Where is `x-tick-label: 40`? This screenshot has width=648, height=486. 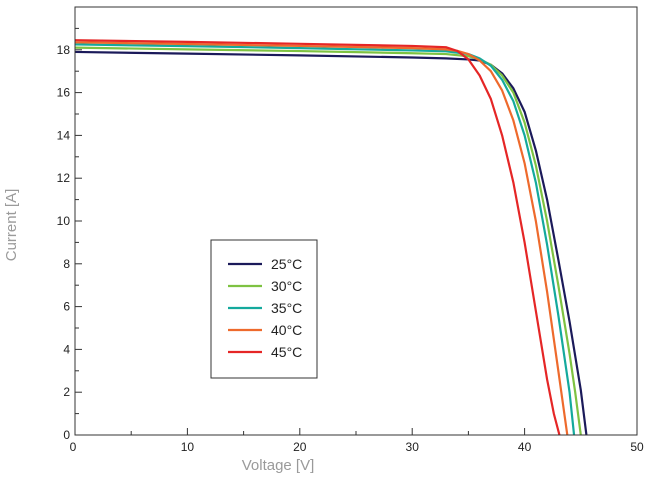 x-tick-label: 40 is located at coordinates (525, 447).